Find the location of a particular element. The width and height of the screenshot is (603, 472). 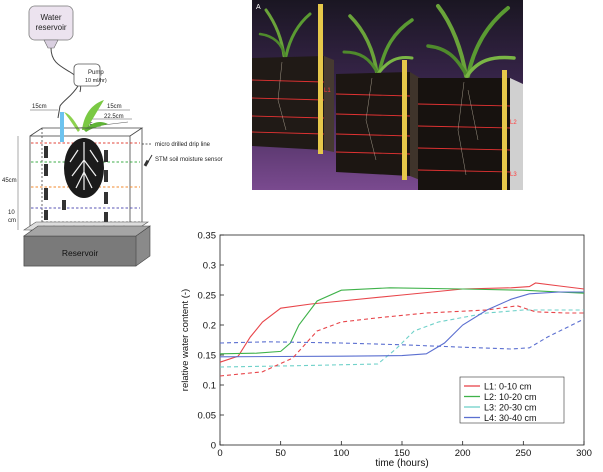

y-tick-label: 0.35 is located at coordinates (207, 236).